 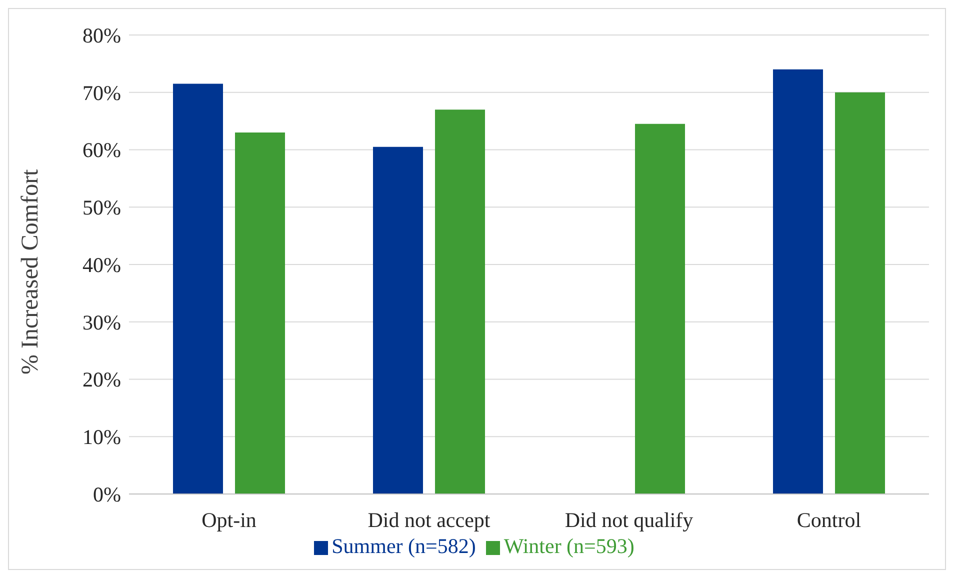 I want to click on y-tick-label: 20%, so click(x=101, y=380).